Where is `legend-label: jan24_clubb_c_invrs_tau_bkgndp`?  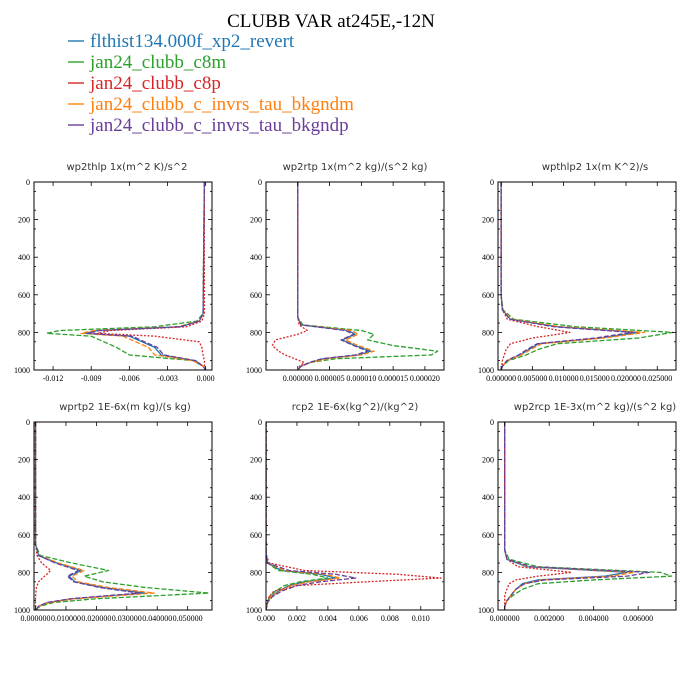 legend-label: jan24_clubb_c_invrs_tau_bkgndp is located at coordinates (219, 125).